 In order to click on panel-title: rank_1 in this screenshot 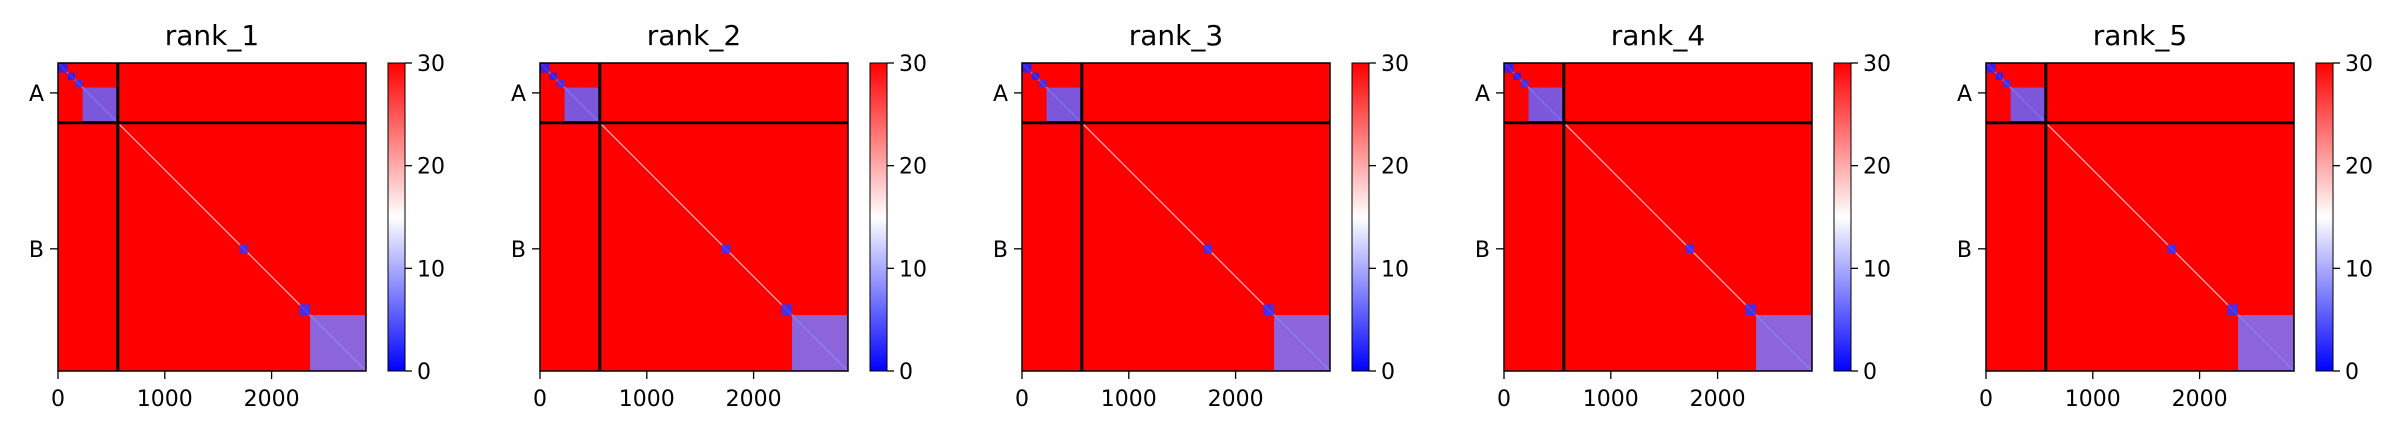, I will do `click(212, 35)`.